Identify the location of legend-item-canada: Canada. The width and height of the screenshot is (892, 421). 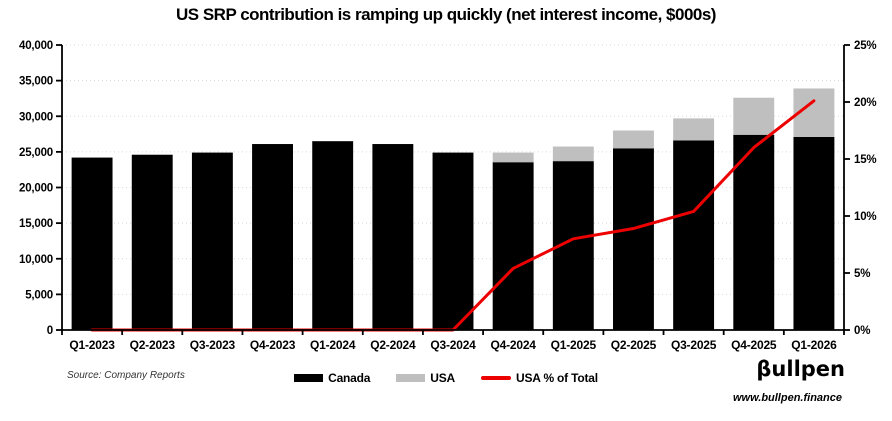
(332, 378).